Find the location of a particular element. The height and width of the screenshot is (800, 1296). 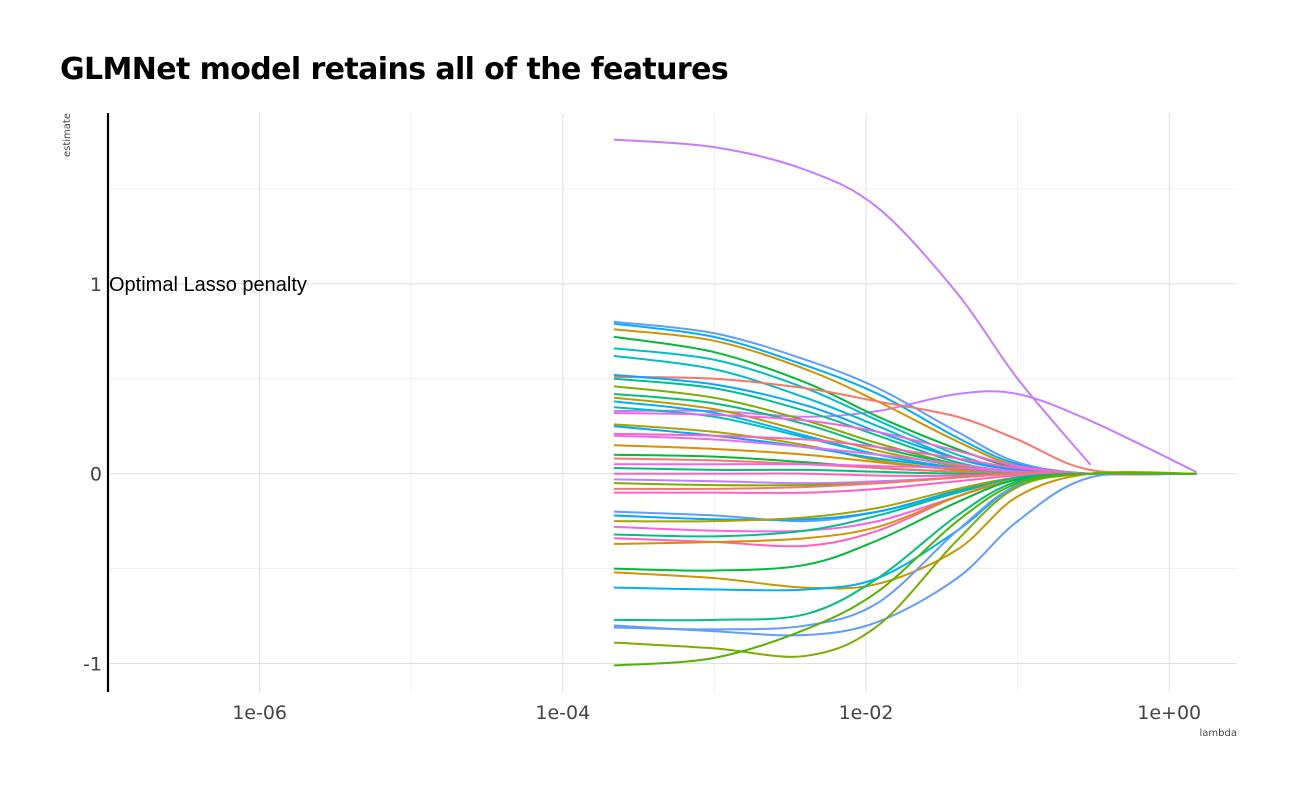

y-axis-title: estimate is located at coordinates (67, 135).